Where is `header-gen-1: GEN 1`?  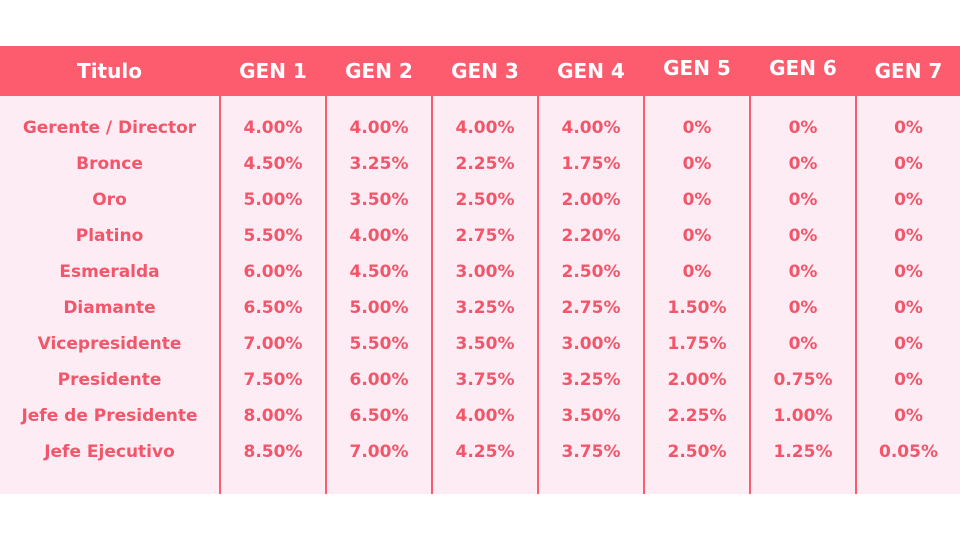 header-gen-1: GEN 1 is located at coordinates (273, 71).